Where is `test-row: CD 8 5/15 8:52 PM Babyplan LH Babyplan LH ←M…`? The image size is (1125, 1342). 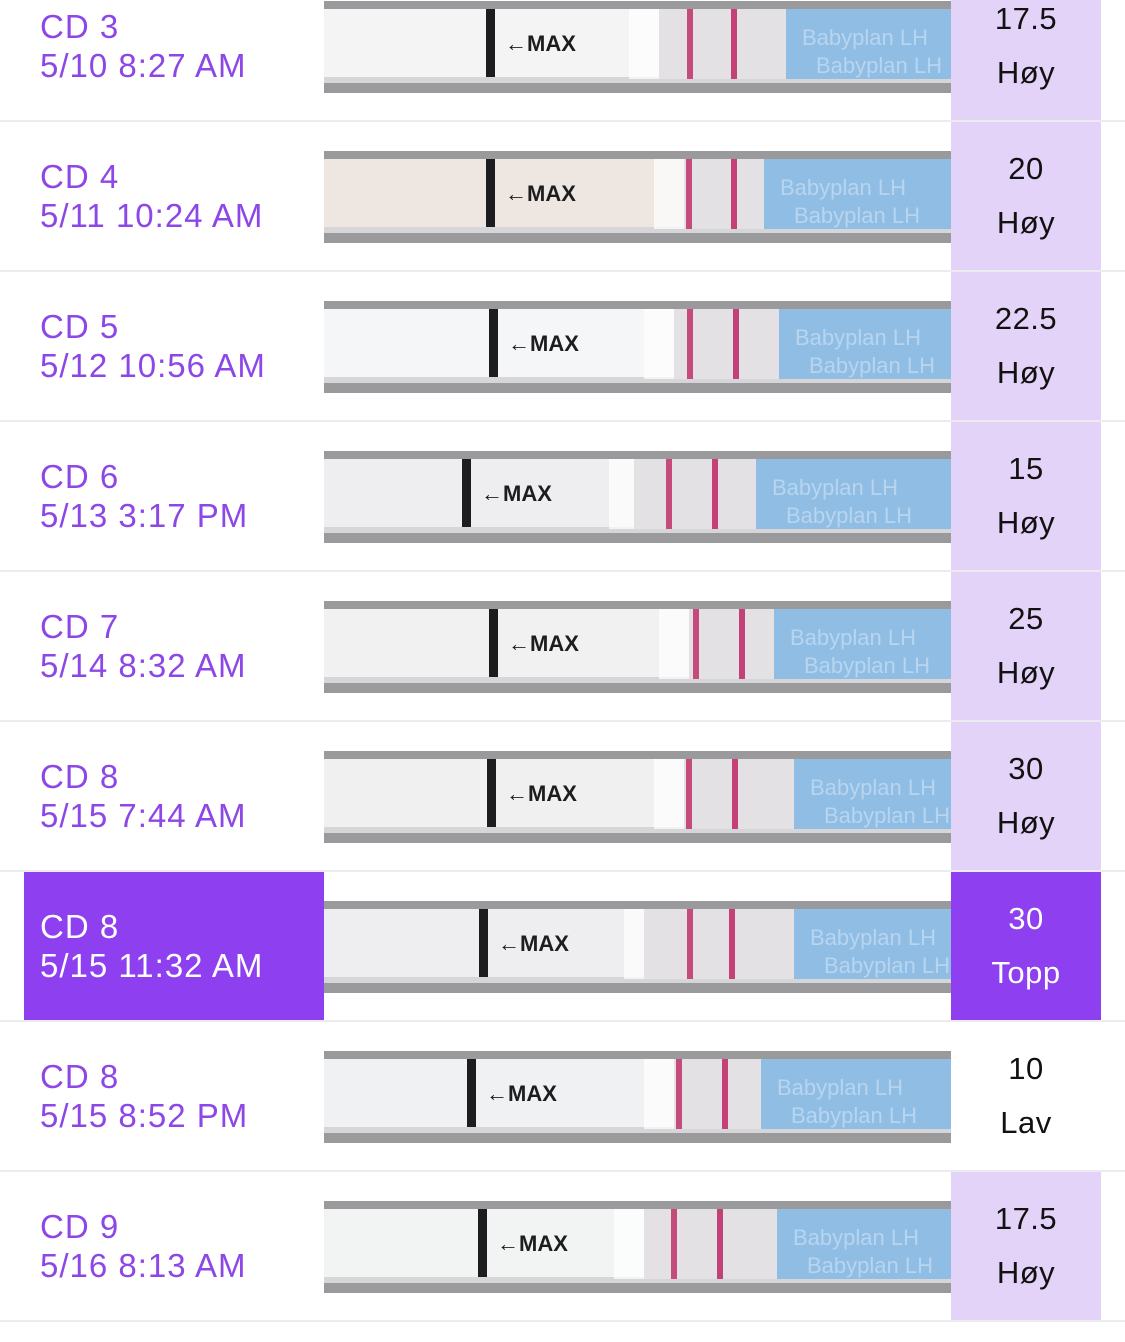
test-row: CD 8 5/15 8:52 PM Babyplan LH Babyplan LH ←M… is located at coordinates (562, 1097).